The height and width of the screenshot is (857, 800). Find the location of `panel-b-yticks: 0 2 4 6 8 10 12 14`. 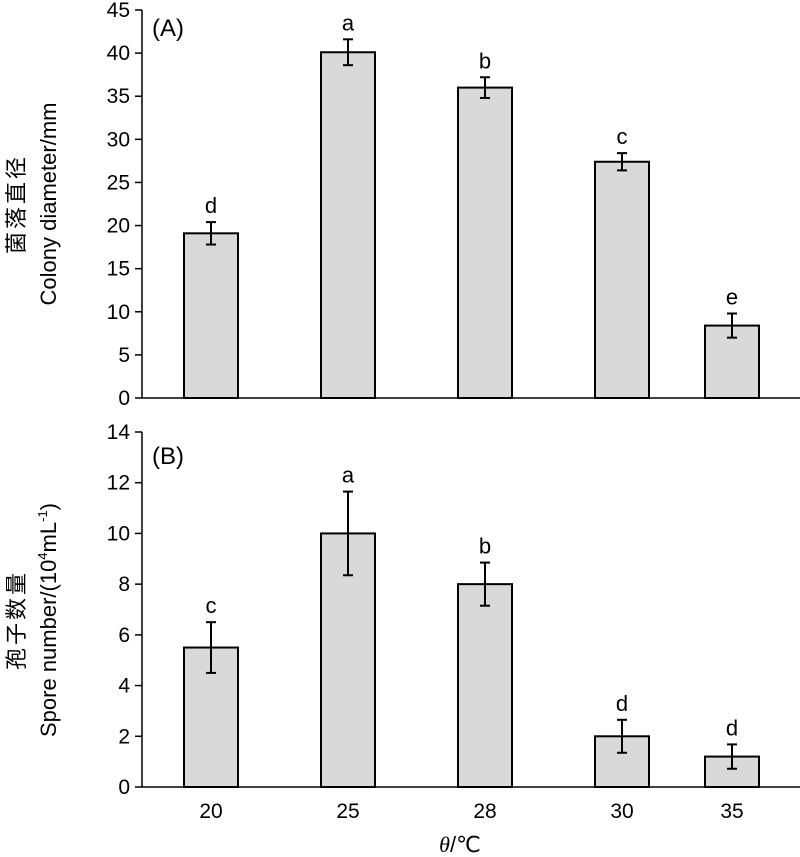

panel-b-yticks: 0 2 4 6 8 10 12 14 is located at coordinates (124, 610).